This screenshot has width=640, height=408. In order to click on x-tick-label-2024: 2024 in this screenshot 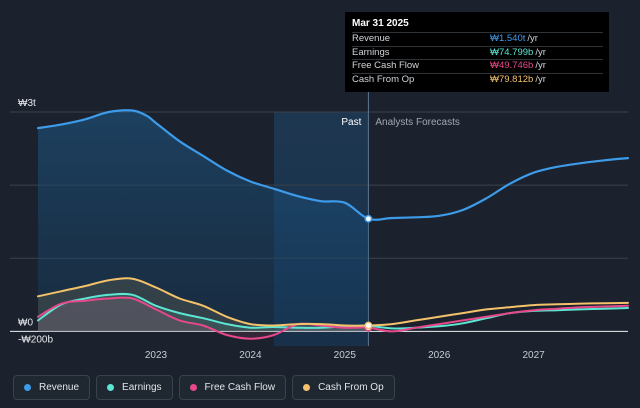, I will do `click(250, 355)`.